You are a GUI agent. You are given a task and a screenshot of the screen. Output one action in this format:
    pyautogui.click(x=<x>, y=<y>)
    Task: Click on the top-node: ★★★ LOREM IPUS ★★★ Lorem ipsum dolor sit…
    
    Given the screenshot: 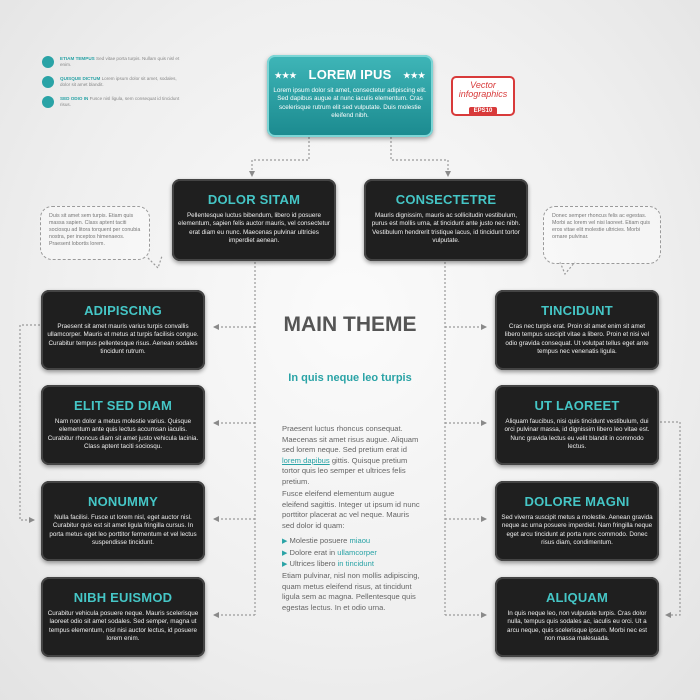 What is the action you would take?
    pyautogui.click(x=350, y=96)
    